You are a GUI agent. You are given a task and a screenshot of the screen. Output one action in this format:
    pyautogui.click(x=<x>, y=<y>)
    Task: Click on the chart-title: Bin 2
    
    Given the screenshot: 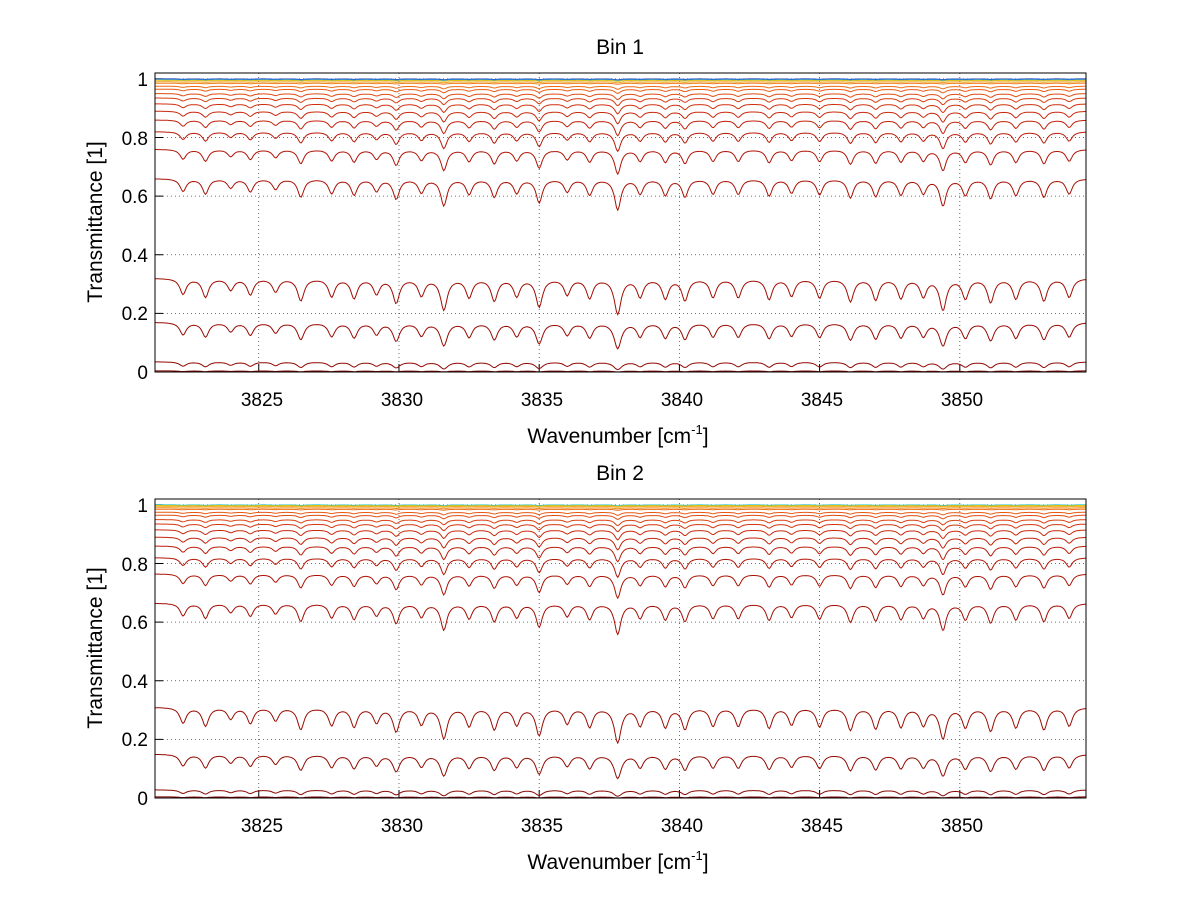 What is the action you would take?
    pyautogui.click(x=620, y=473)
    